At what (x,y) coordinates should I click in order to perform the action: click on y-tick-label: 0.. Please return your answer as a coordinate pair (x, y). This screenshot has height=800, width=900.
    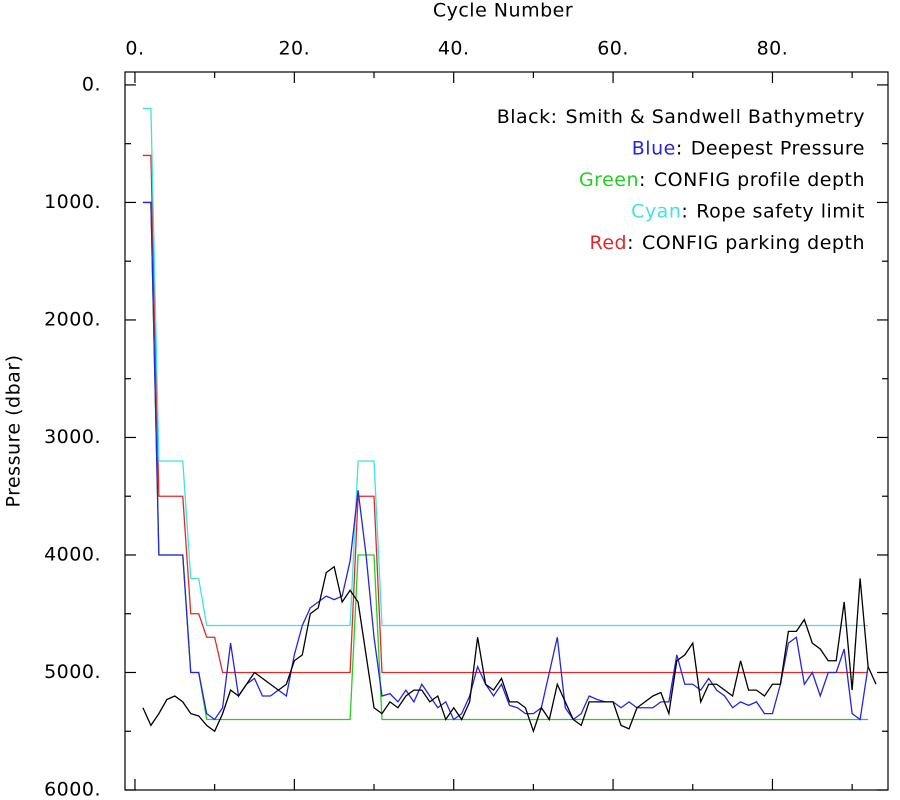
    Looking at the image, I should click on (91, 84).